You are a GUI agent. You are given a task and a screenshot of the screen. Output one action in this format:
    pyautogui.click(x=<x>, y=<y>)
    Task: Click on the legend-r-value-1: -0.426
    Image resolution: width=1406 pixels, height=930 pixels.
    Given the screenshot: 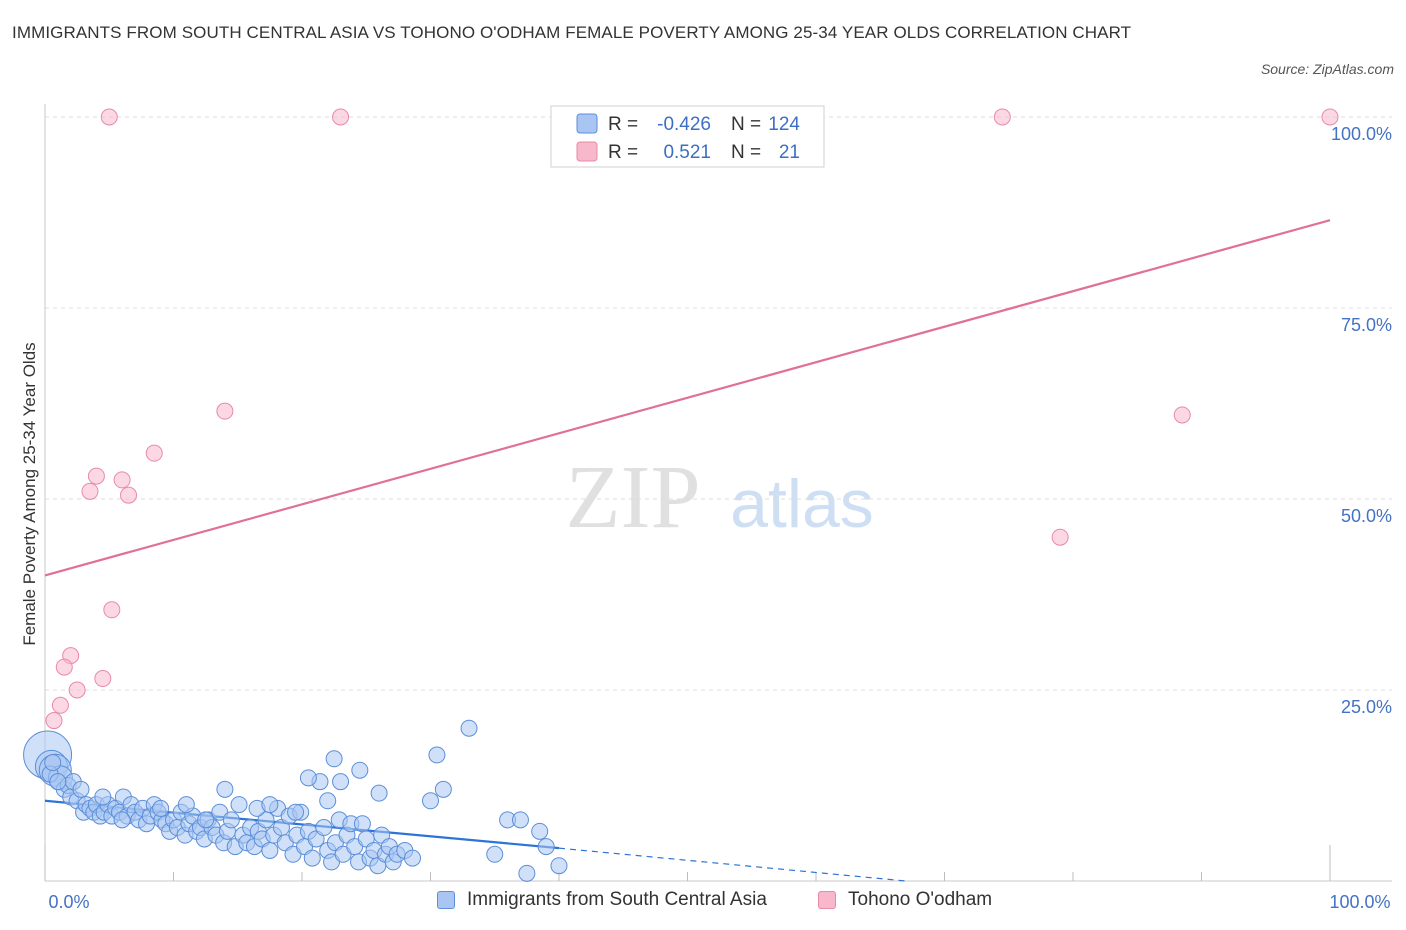 What is the action you would take?
    pyautogui.click(x=684, y=124)
    